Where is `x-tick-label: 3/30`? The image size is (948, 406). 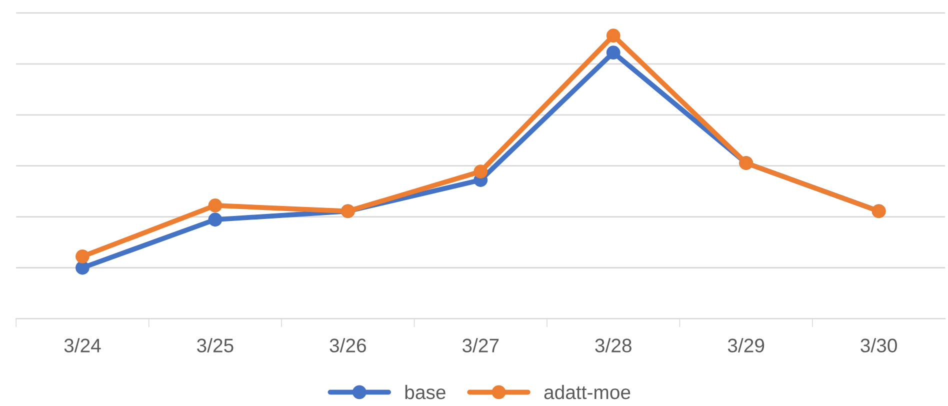 x-tick-label: 3/30 is located at coordinates (878, 345).